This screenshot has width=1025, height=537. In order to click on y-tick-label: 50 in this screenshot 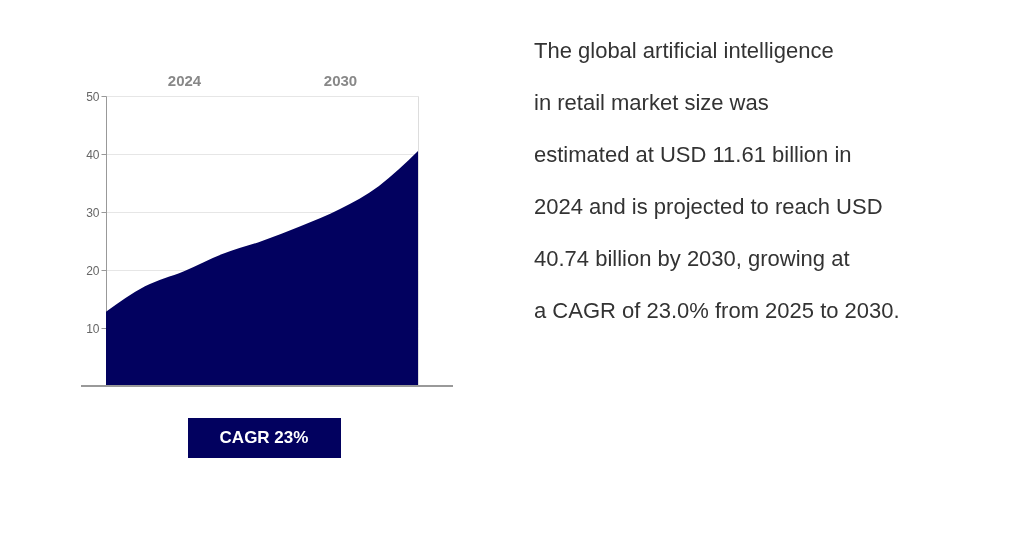, I will do `click(93, 96)`.